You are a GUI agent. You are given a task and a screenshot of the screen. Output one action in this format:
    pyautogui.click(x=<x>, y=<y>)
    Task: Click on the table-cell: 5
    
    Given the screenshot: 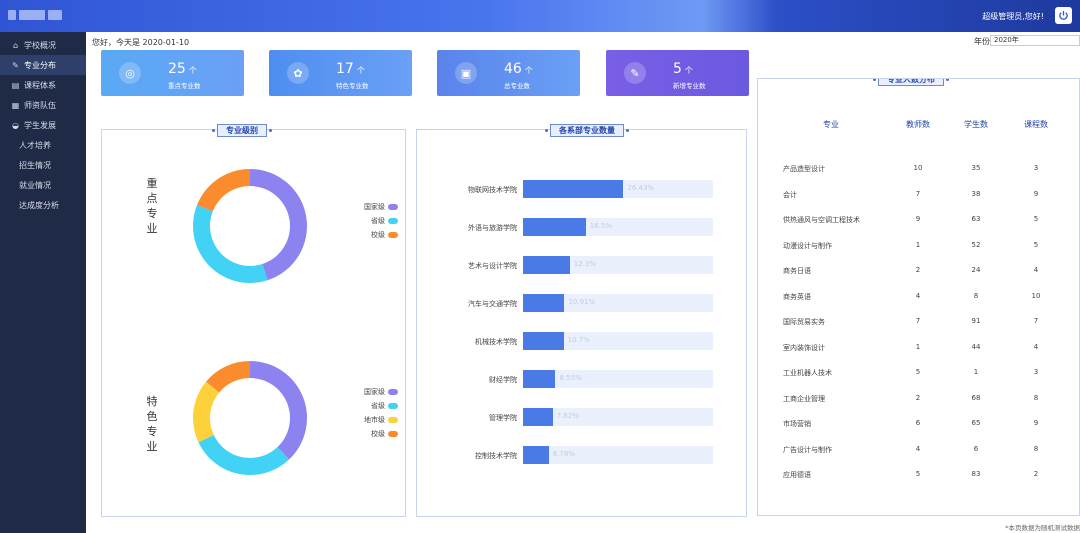 What is the action you would take?
    pyautogui.click(x=1036, y=219)
    